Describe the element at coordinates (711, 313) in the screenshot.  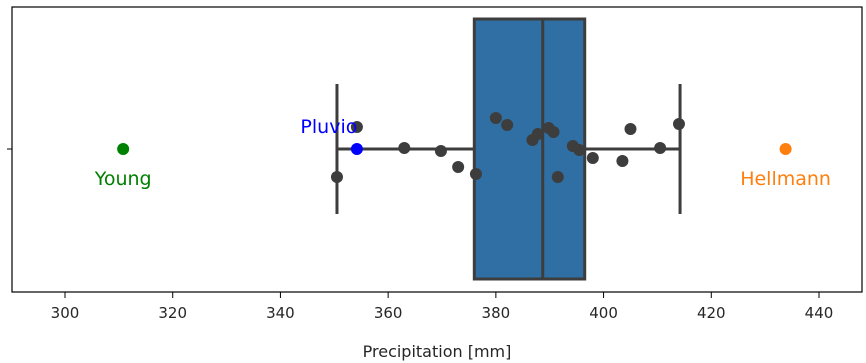
I see `x-tick-label: 420` at that location.